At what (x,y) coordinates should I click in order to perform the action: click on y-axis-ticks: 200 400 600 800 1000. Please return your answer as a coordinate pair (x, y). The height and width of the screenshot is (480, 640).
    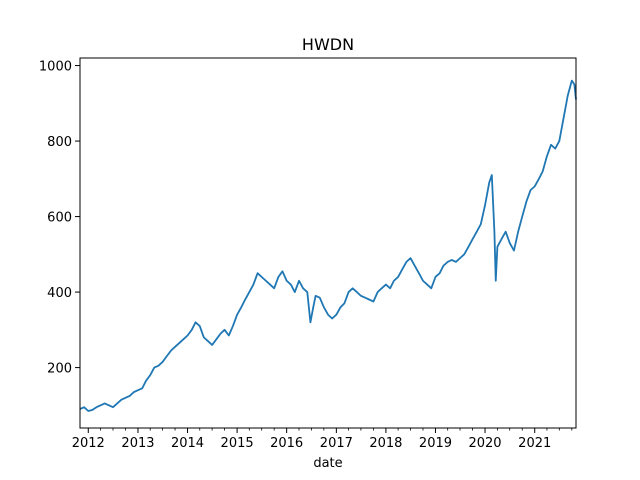
    Looking at the image, I should click on (59, 218).